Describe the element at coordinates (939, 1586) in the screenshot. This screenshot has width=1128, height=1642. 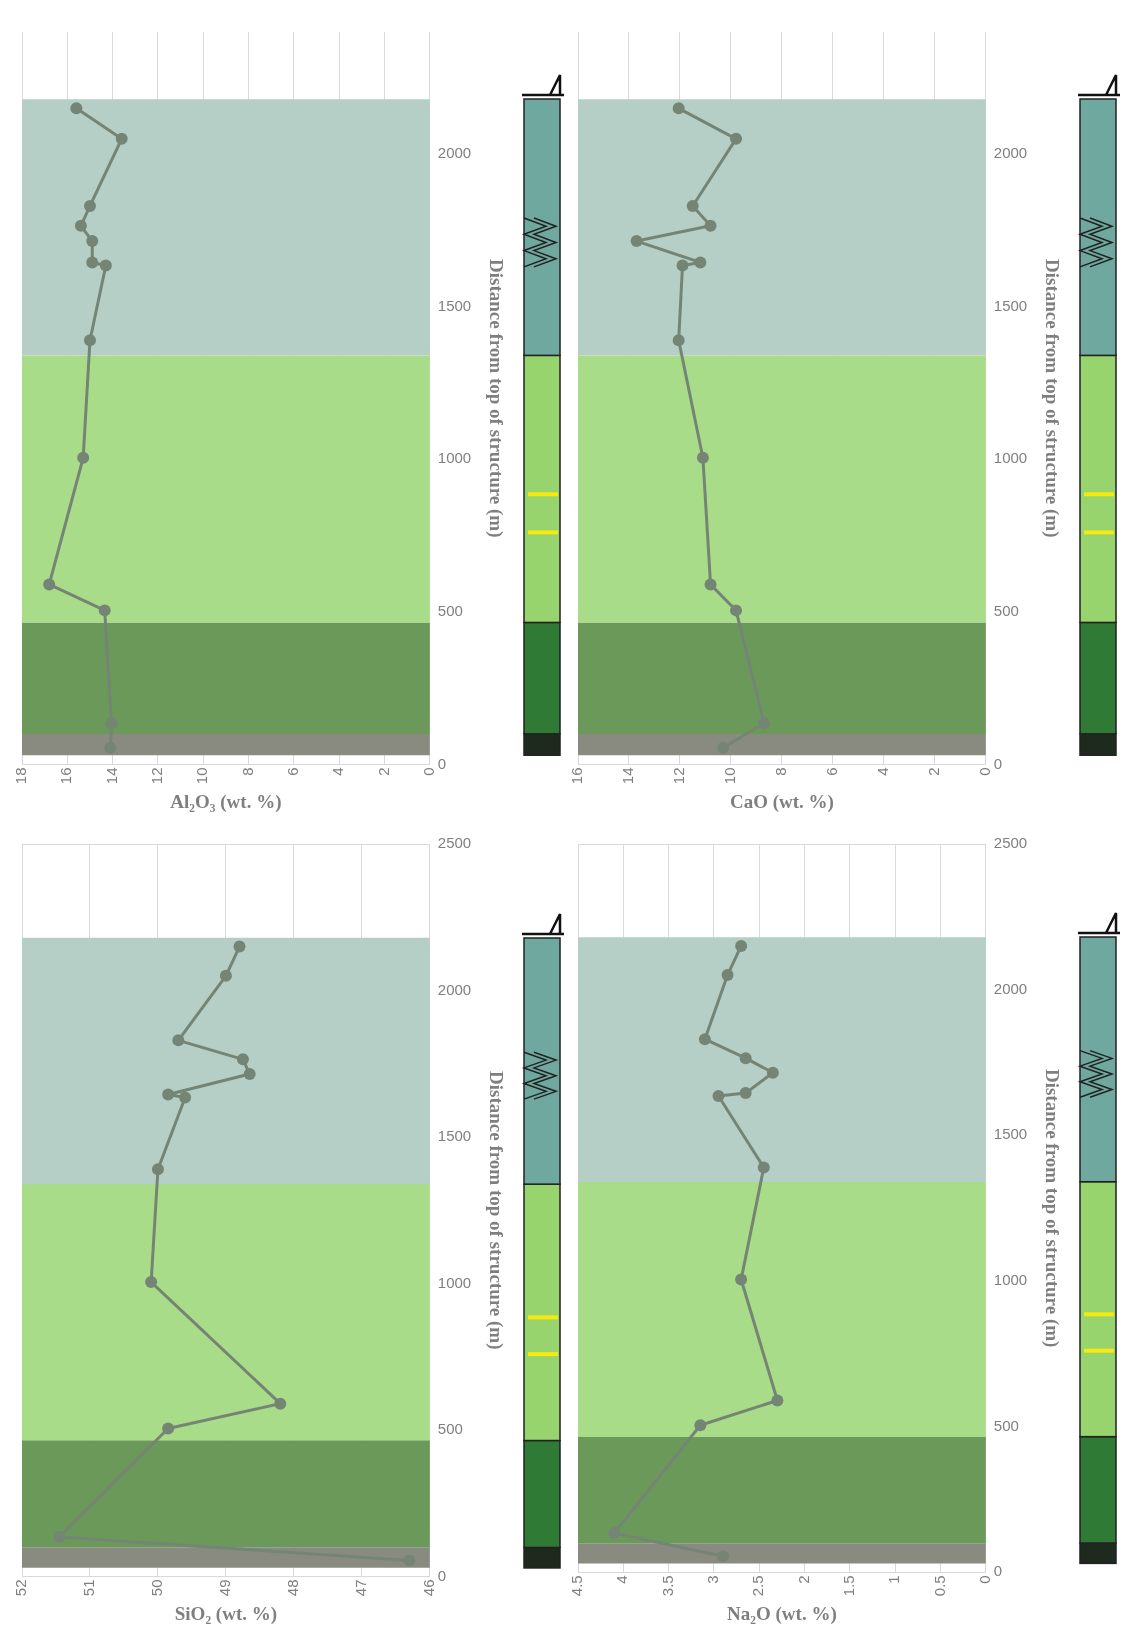
I see `x-tick-label: 0.5` at that location.